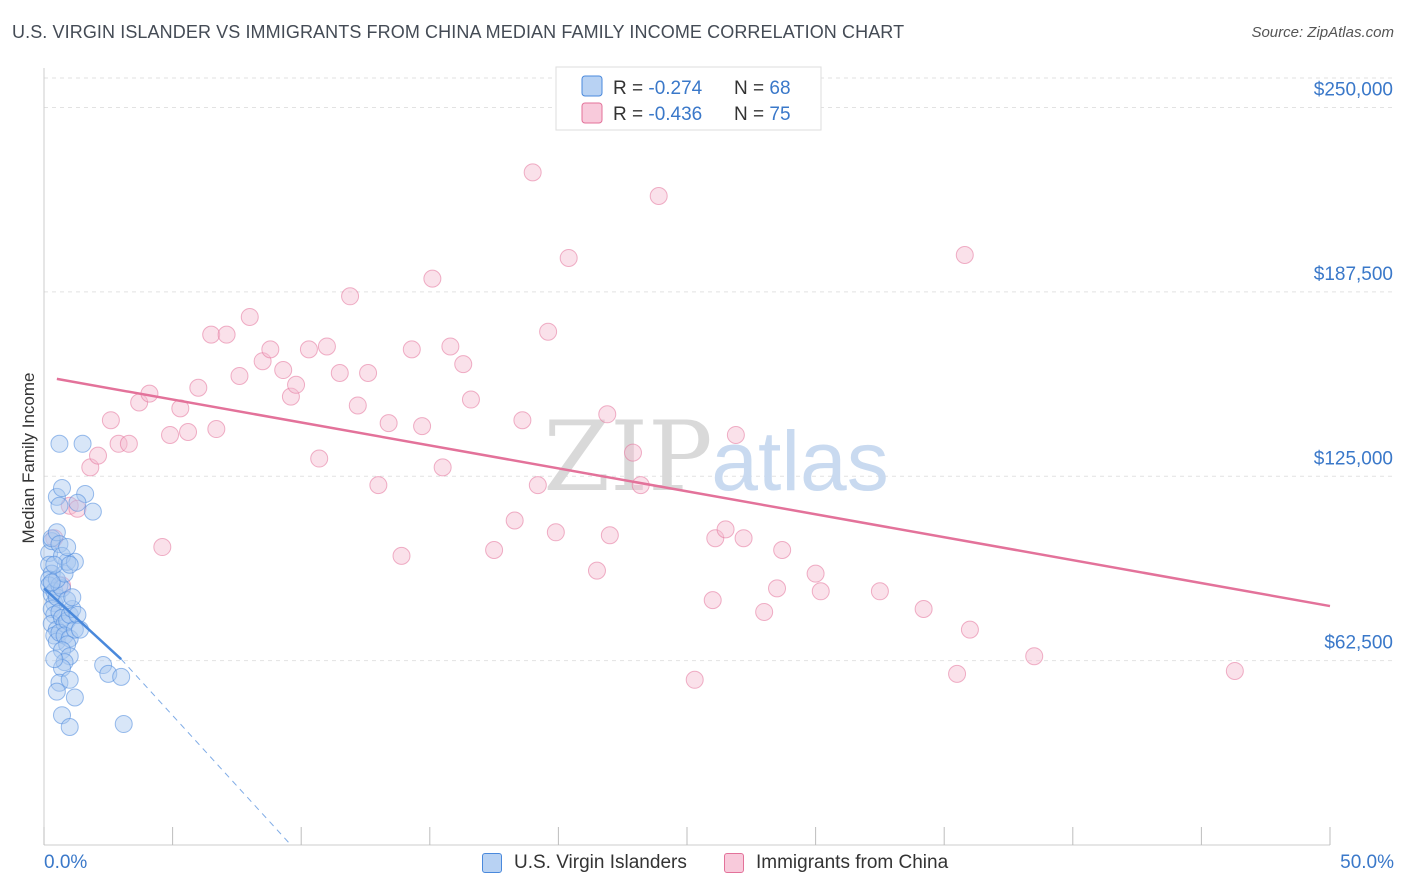 Image resolution: width=1406 pixels, height=892 pixels. Describe the element at coordinates (630, 88) in the screenshot. I see `legend-r-label-blue: R =` at that location.